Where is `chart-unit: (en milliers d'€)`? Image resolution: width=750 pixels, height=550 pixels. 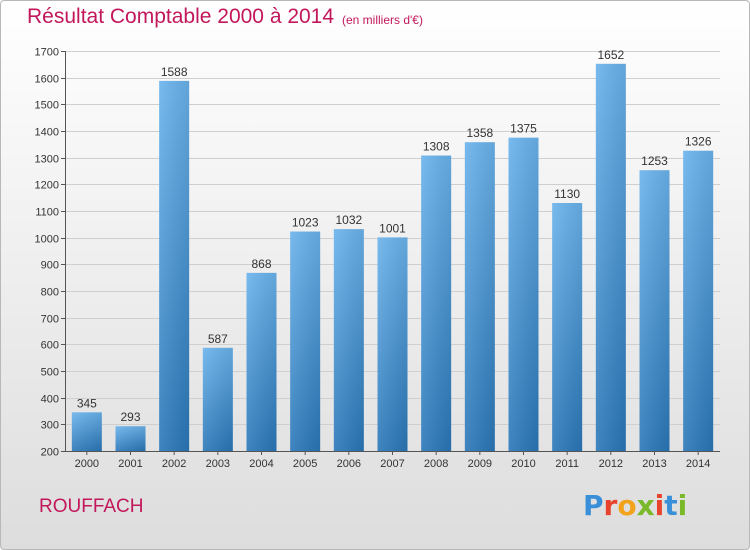 chart-unit: (en milliers d'€) is located at coordinates (382, 20).